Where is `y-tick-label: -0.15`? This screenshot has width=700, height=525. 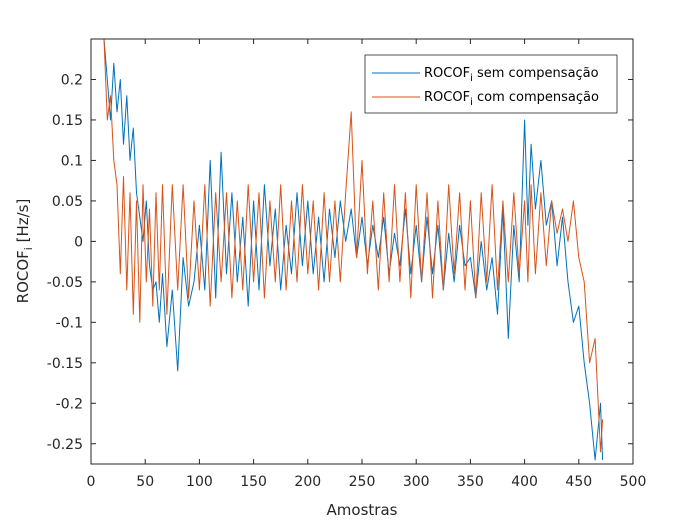
y-tick-label: -0.15 is located at coordinates (65, 364).